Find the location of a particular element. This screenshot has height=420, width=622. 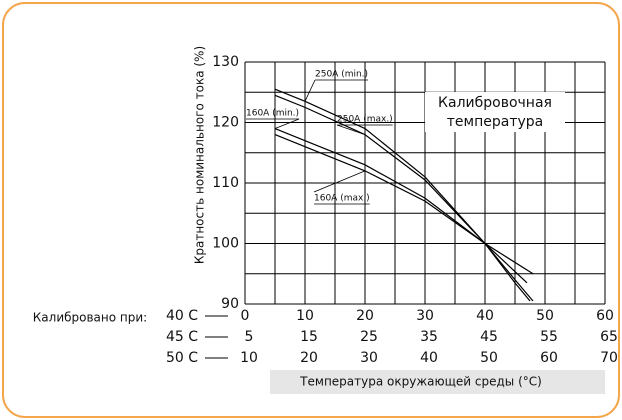

note-text: Калибровочная is located at coordinates (495, 103).